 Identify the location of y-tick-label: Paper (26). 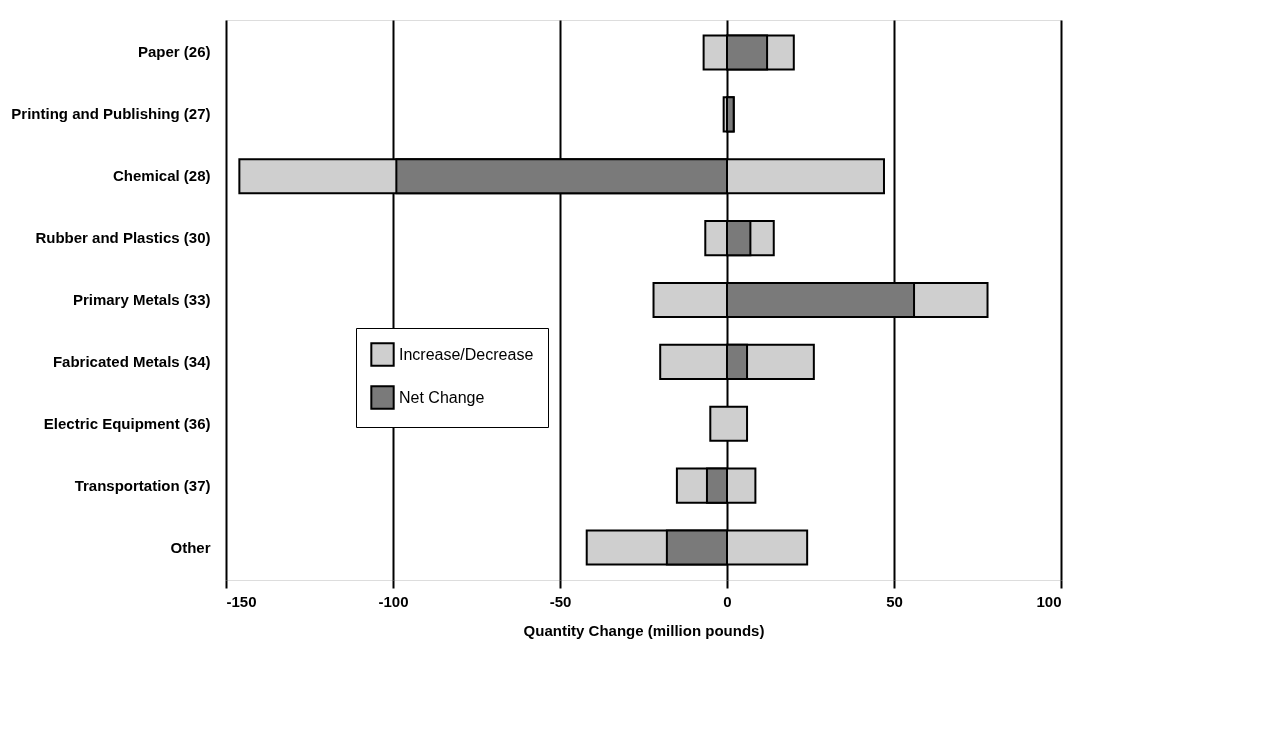
(174, 52).